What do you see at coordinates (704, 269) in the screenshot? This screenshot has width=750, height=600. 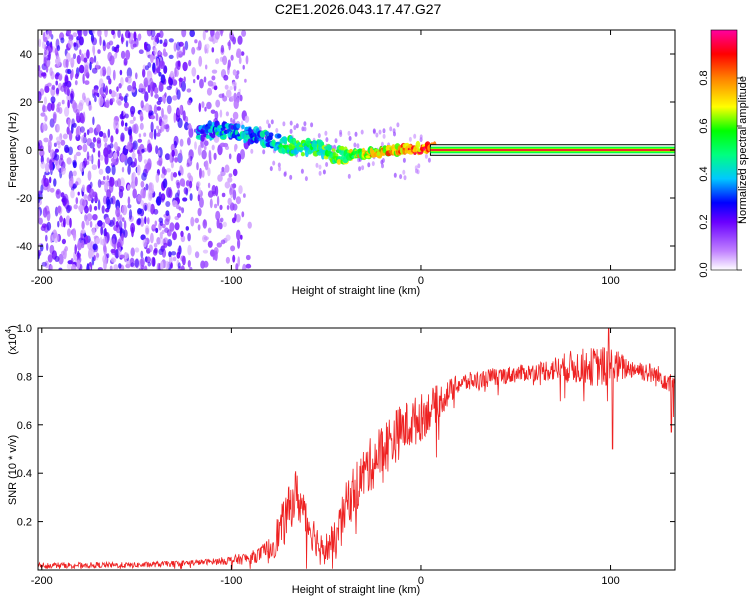 I see `colorbar-tick-label: 0.0` at bounding box center [704, 269].